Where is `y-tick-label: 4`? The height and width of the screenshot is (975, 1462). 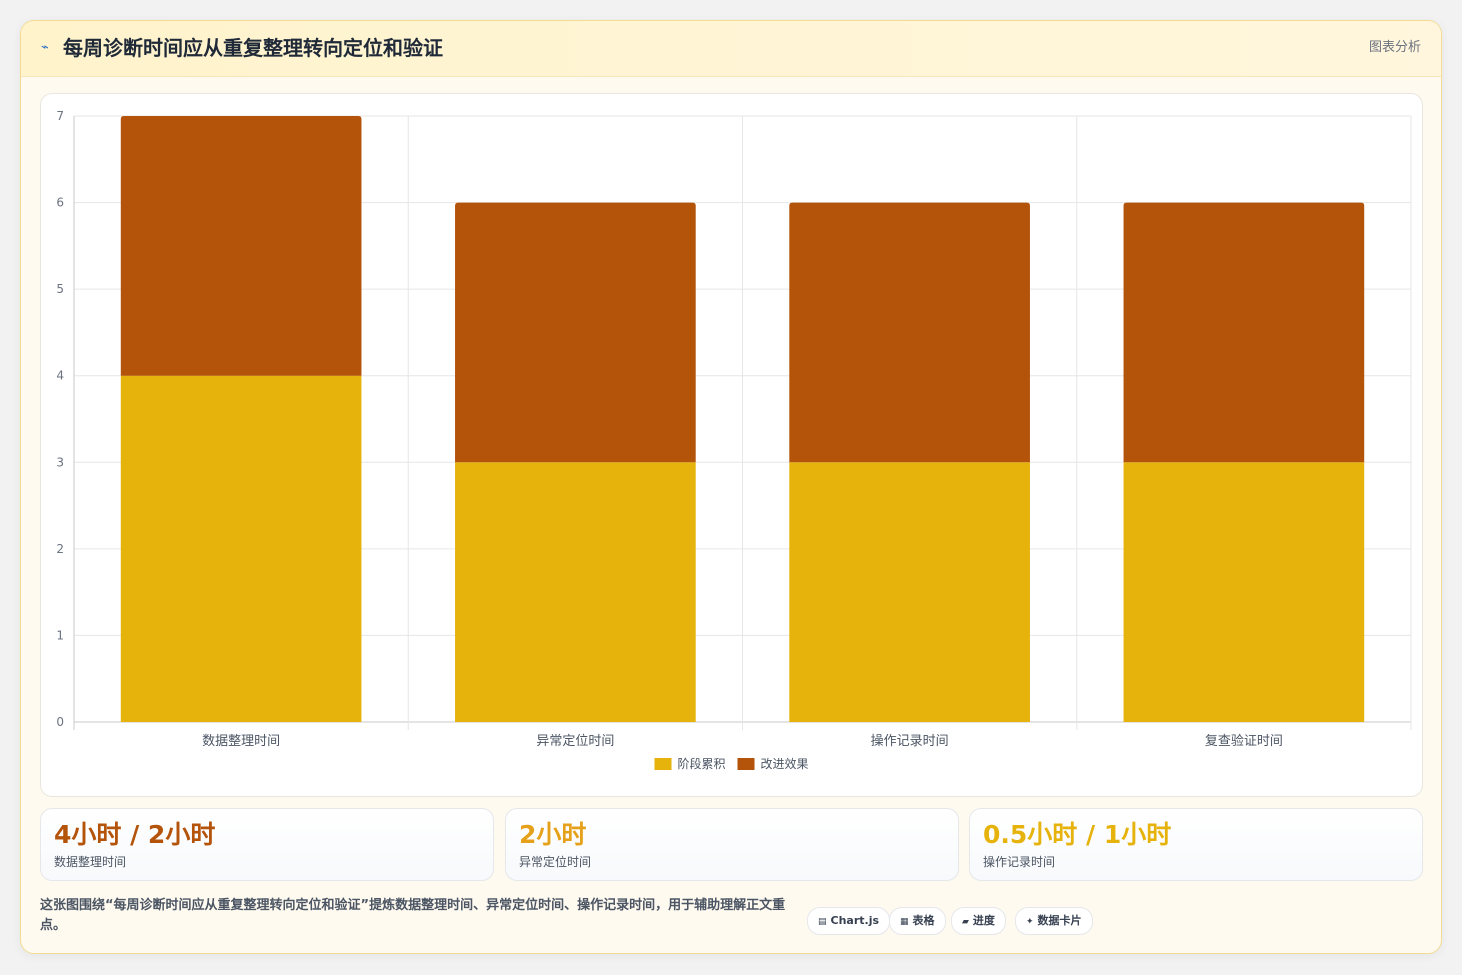 y-tick-label: 4 is located at coordinates (60, 376).